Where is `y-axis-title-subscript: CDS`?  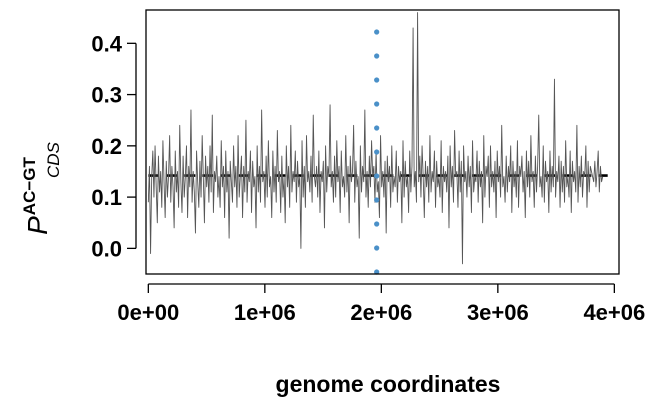
y-axis-title-subscript: CDS is located at coordinates (53, 159).